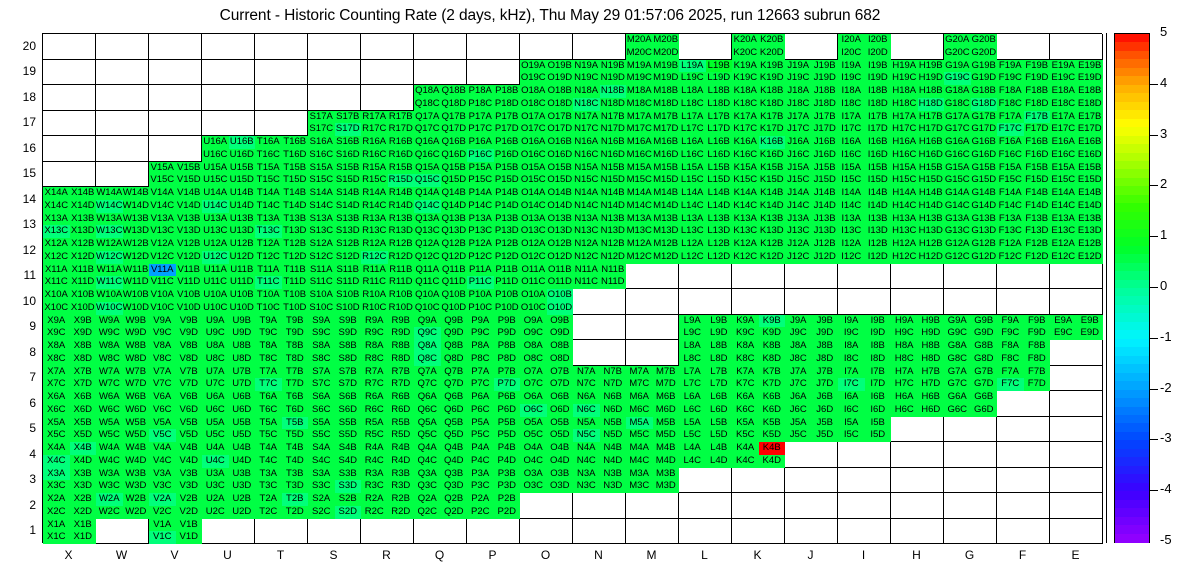 The height and width of the screenshot is (572, 1196). Describe the element at coordinates (811, 149) in the screenshot. I see `module-cell-J16: J16A J16B J16C J16D` at that location.